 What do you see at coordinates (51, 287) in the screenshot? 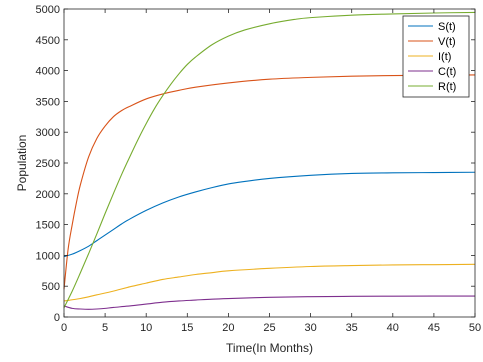
I see `y-tick-label: 500` at bounding box center [51, 287].